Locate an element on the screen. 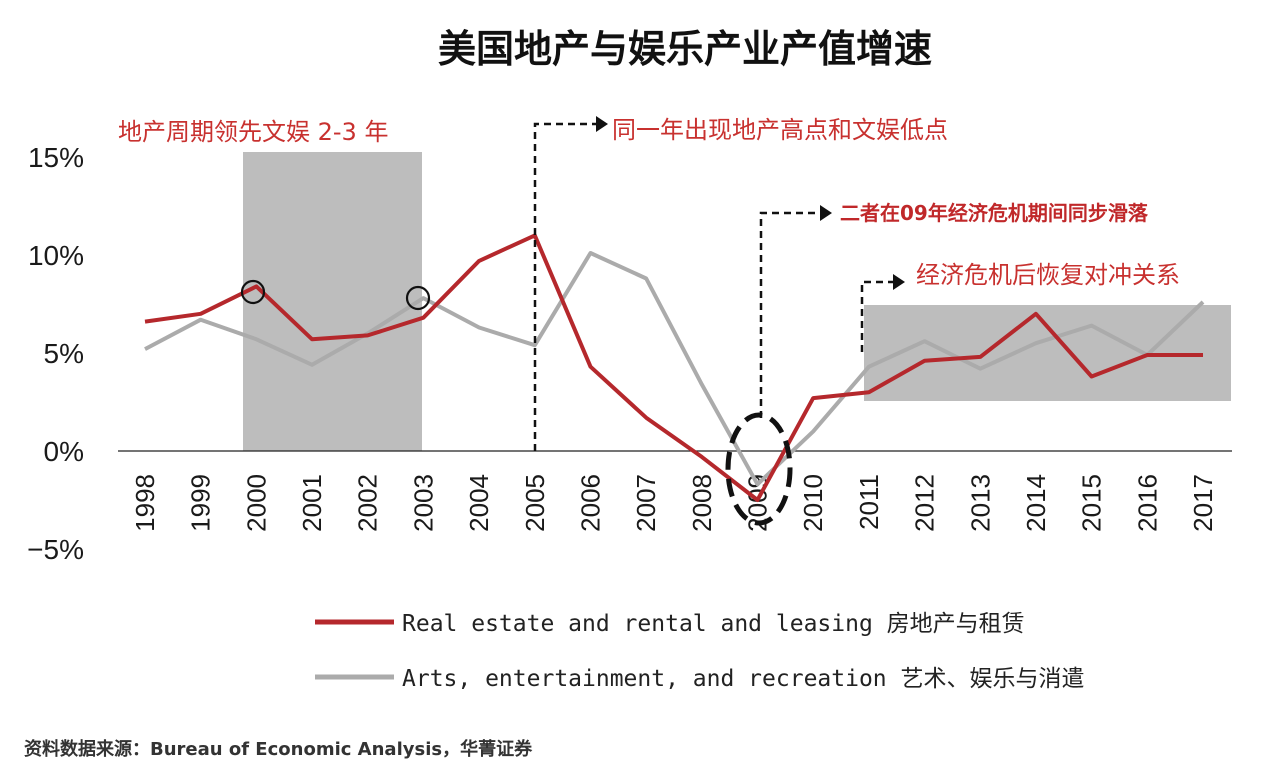 This screenshot has height=776, width=1280. x-tick-label: 2007 is located at coordinates (646, 503).